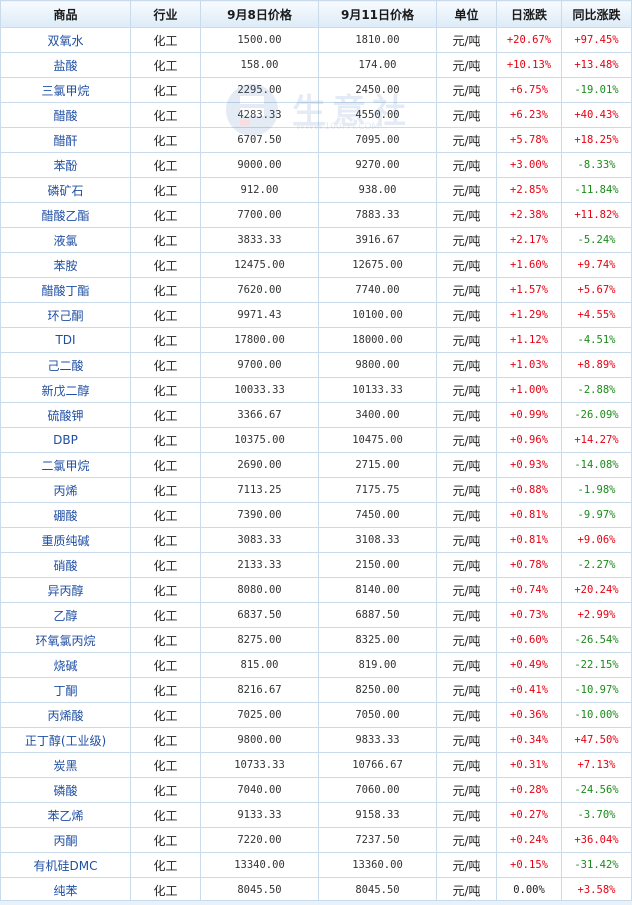  What do you see at coordinates (65, 515) in the screenshot?
I see `row-name-cell: 硼酸` at bounding box center [65, 515].